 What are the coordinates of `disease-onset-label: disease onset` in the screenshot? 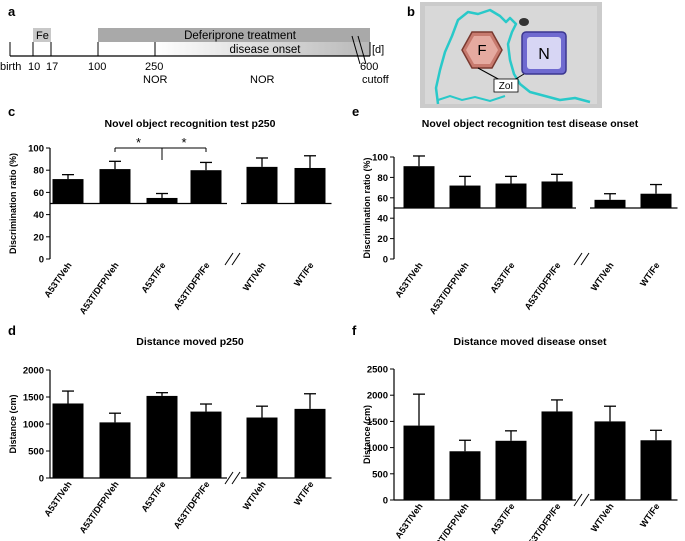 It's located at (266, 50).